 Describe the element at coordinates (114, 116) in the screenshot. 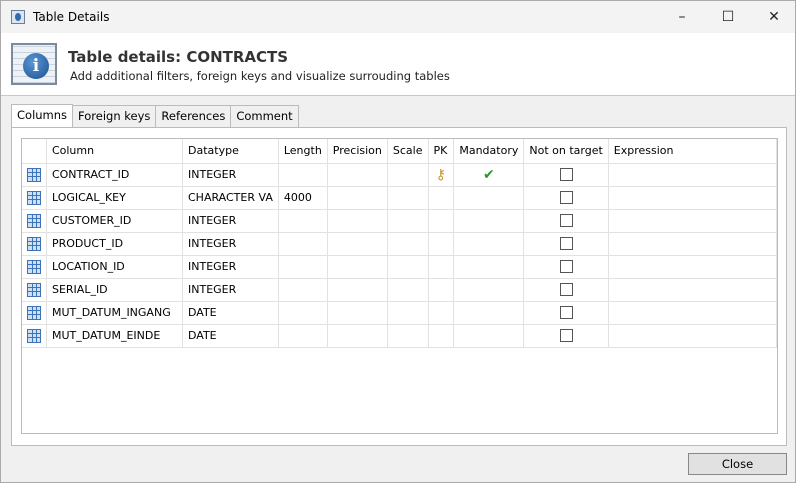

I see `tab-foreign-keys: Foreign keys` at that location.